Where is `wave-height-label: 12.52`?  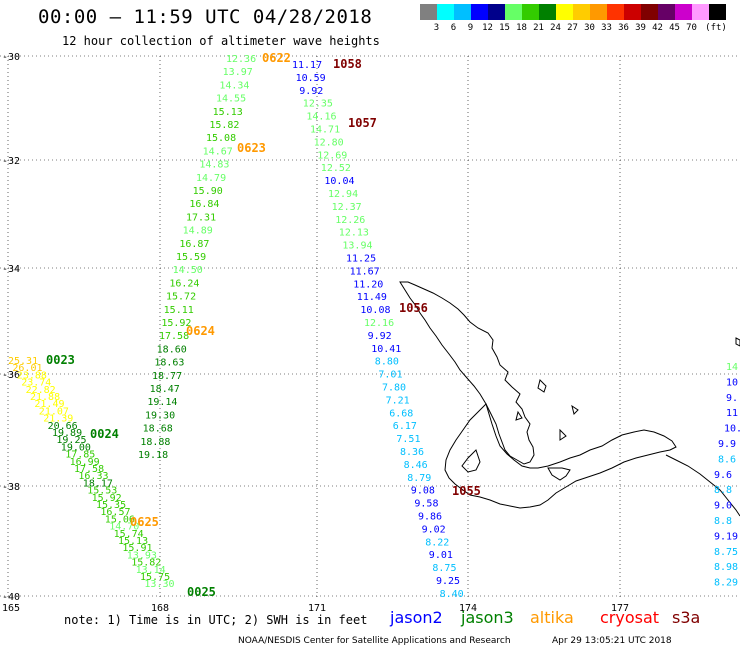
wave-height-label: 12.52 is located at coordinates (336, 168).